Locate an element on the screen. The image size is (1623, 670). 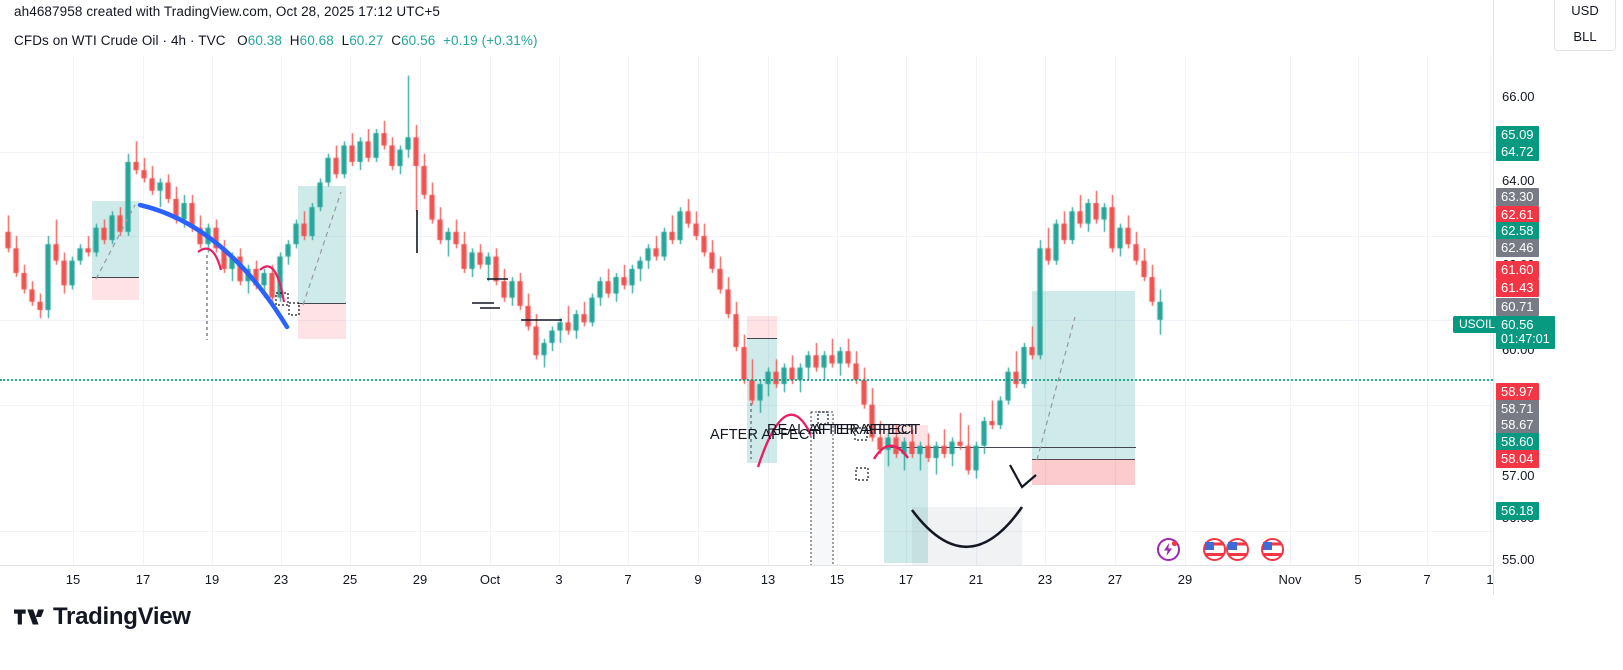
annotation-after-affect-2: AFTER AFFECT is located at coordinates (866, 430).